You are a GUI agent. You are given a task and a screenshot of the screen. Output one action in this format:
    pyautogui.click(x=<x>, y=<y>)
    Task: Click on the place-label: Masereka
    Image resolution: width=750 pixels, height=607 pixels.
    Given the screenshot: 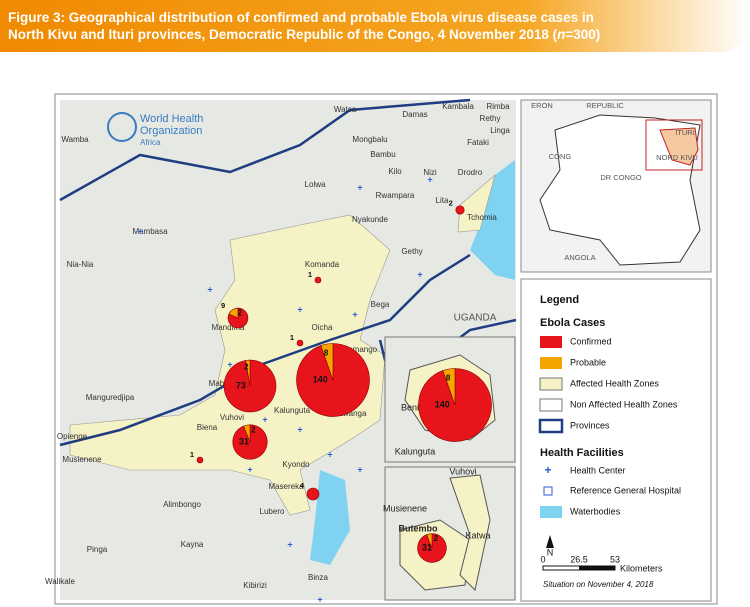 What is the action you would take?
    pyautogui.click(x=286, y=486)
    